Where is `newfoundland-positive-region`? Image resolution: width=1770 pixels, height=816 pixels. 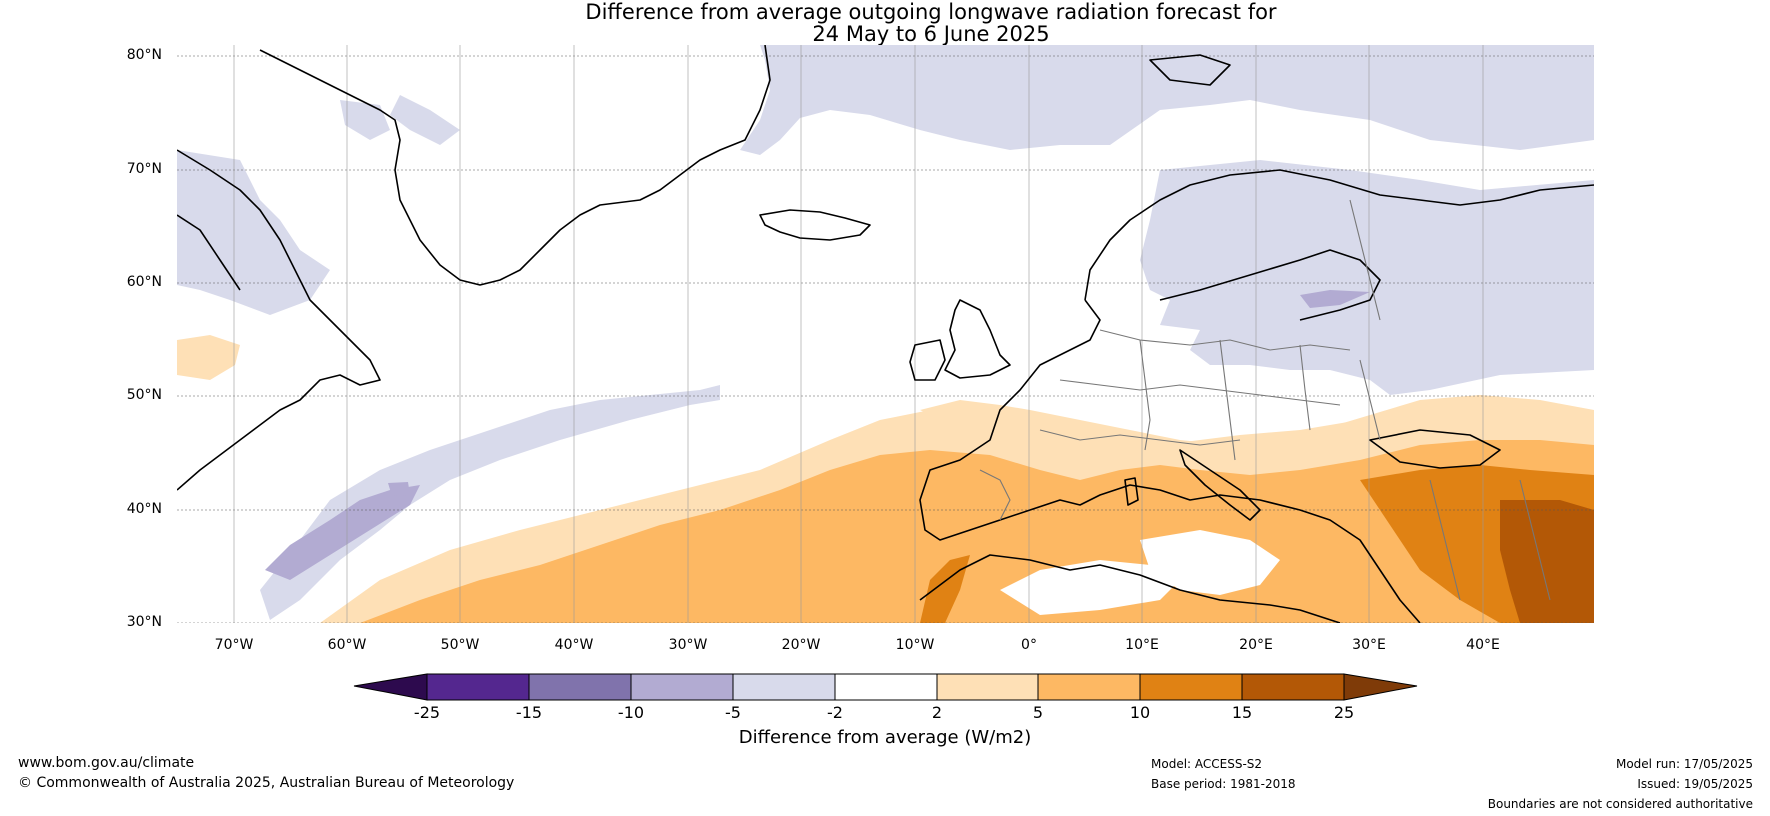
newfoundland-positive-region is located at coordinates (208, 357).